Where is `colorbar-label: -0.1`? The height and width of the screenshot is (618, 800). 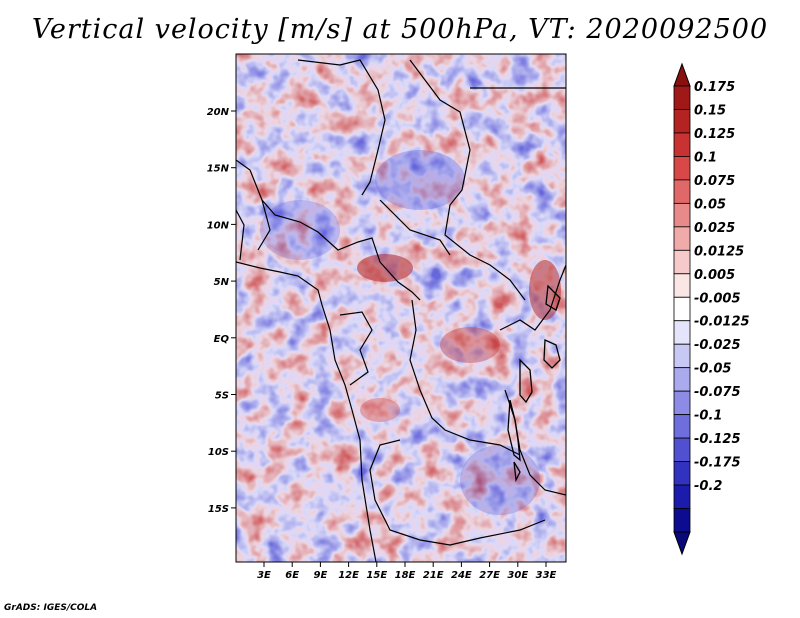
colorbar-label: -0.1 is located at coordinates (708, 416).